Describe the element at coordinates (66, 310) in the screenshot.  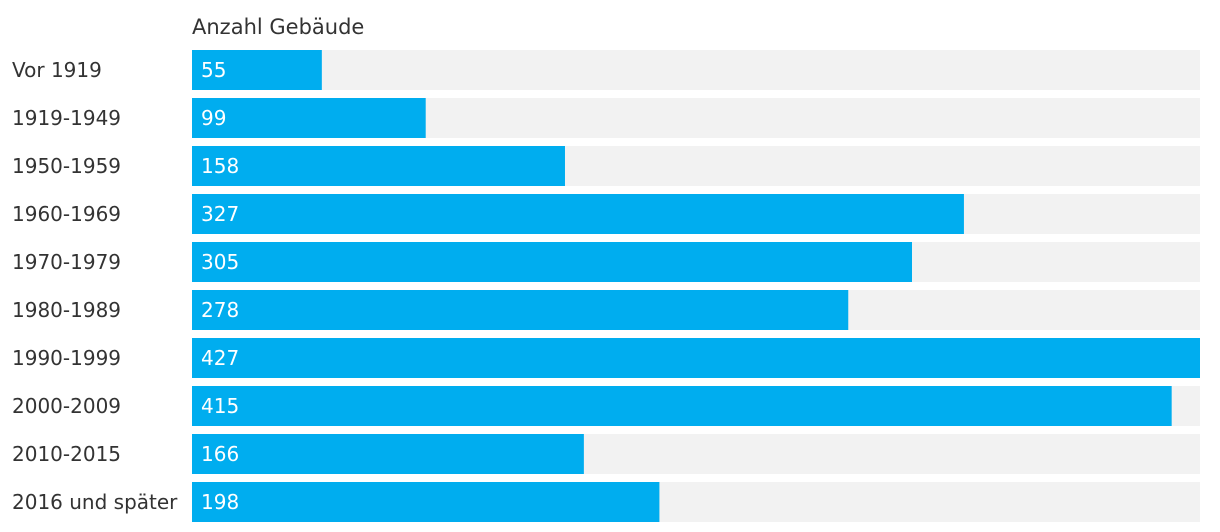
I see `category-label: 1980-1989` at that location.